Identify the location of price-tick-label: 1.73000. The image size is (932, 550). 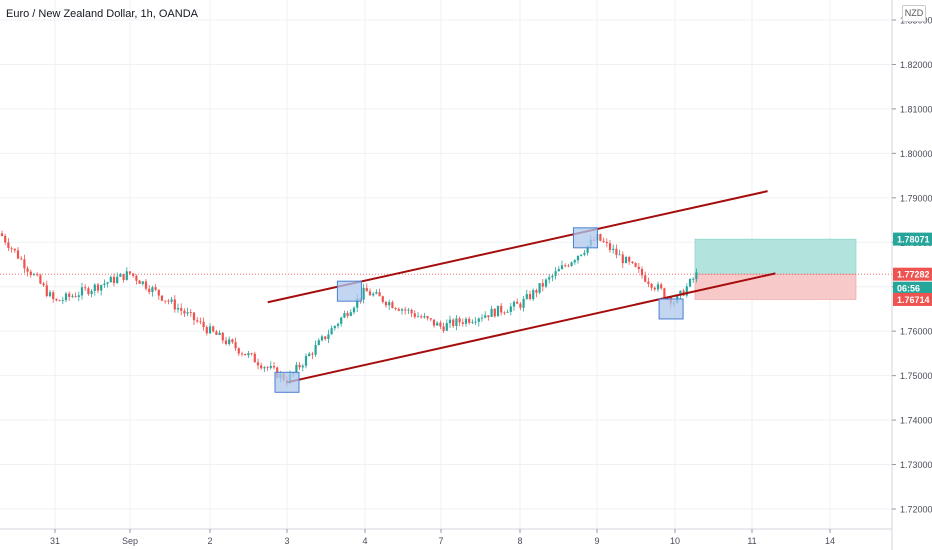
(916, 465).